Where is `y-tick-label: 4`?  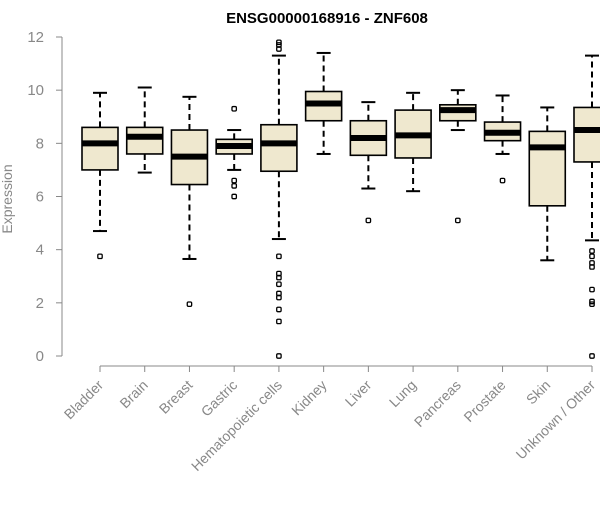
y-tick-label: 4 is located at coordinates (40, 250).